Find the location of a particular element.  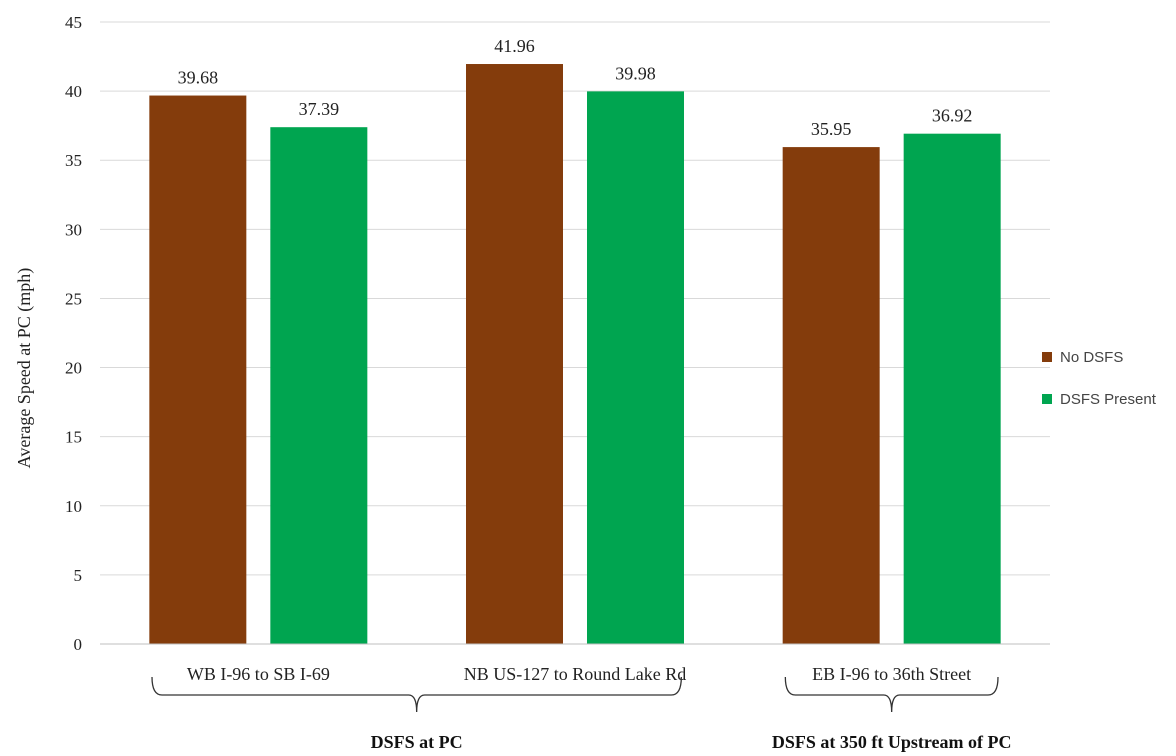

category-label: EB I-96 to 36th Street is located at coordinates (891, 674).